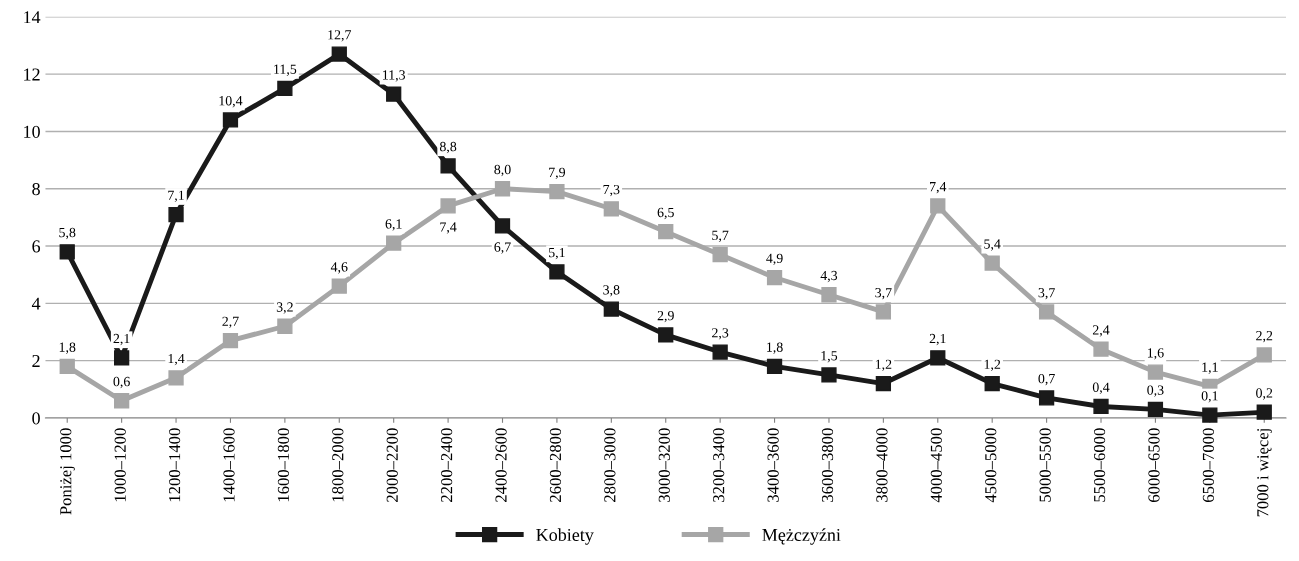  I want to click on data-label: 5,4, so click(992, 245).